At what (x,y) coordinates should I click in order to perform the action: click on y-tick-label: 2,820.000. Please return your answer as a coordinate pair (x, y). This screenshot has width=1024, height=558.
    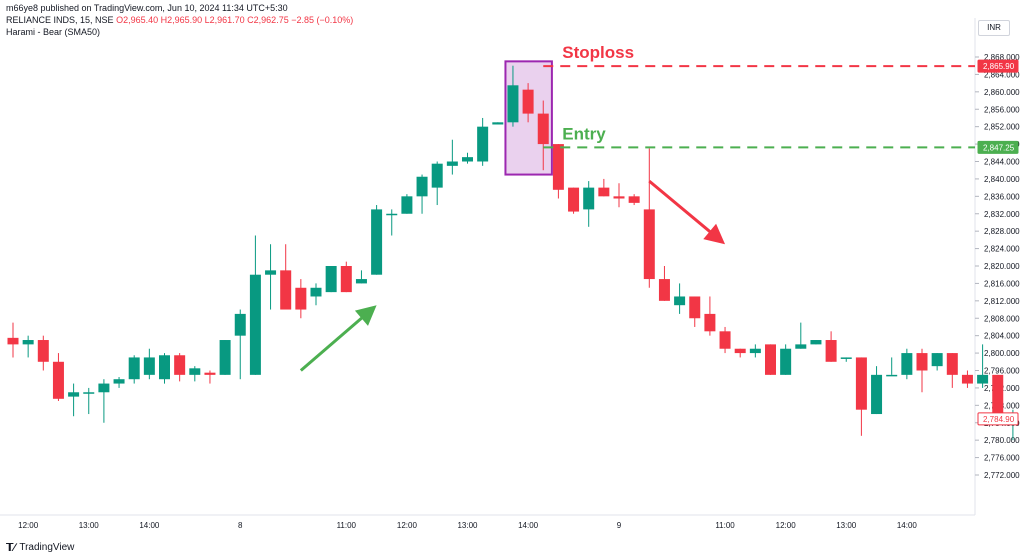
    Looking at the image, I should click on (1002, 266).